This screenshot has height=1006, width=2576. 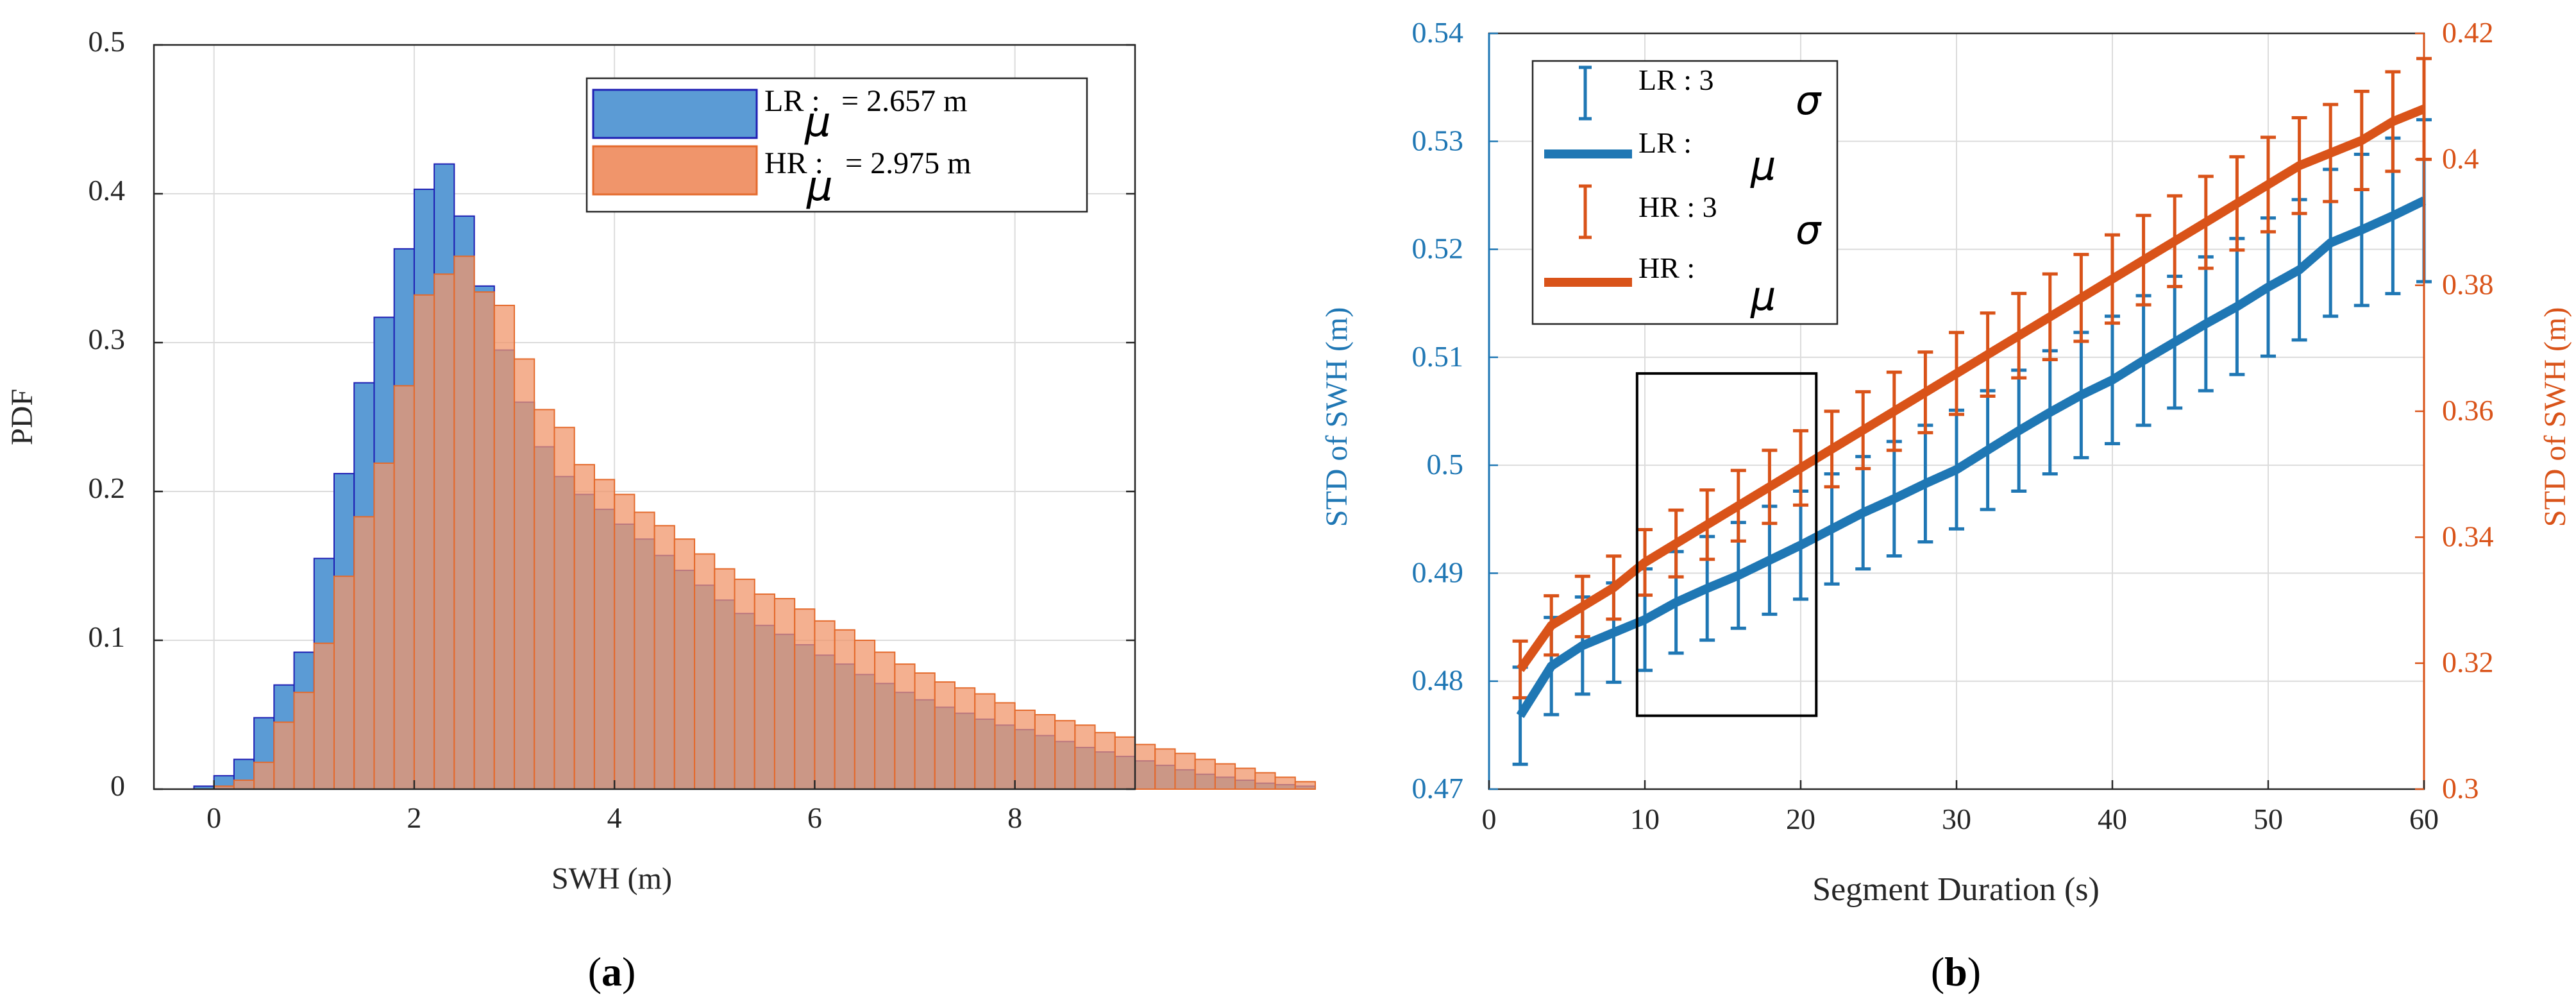 What do you see at coordinates (1645, 819) in the screenshot?
I see `b-xtick-label: 10` at bounding box center [1645, 819].